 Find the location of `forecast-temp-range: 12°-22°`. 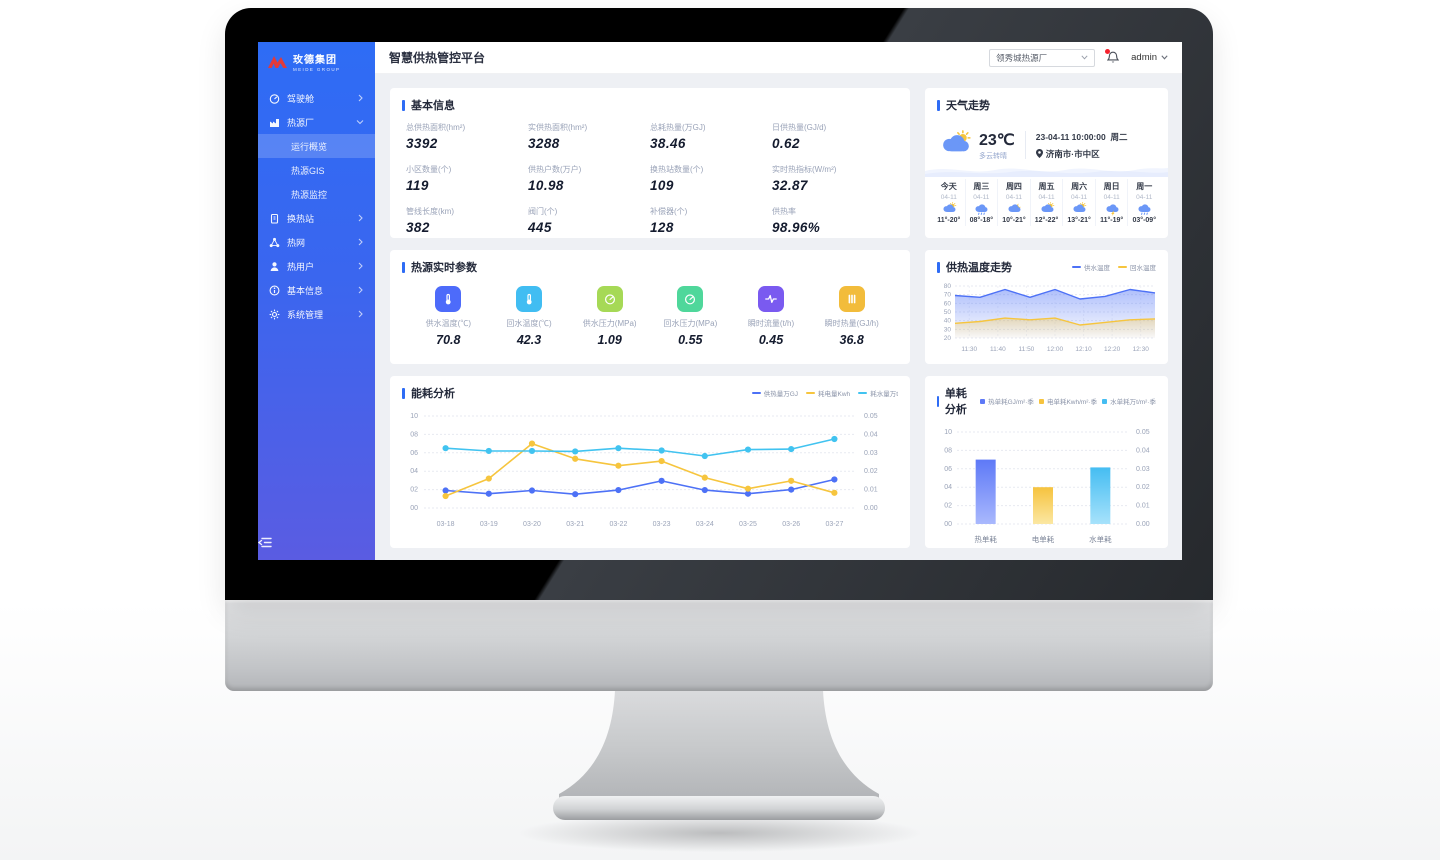

forecast-temp-range: 12°-22° is located at coordinates (1046, 220).